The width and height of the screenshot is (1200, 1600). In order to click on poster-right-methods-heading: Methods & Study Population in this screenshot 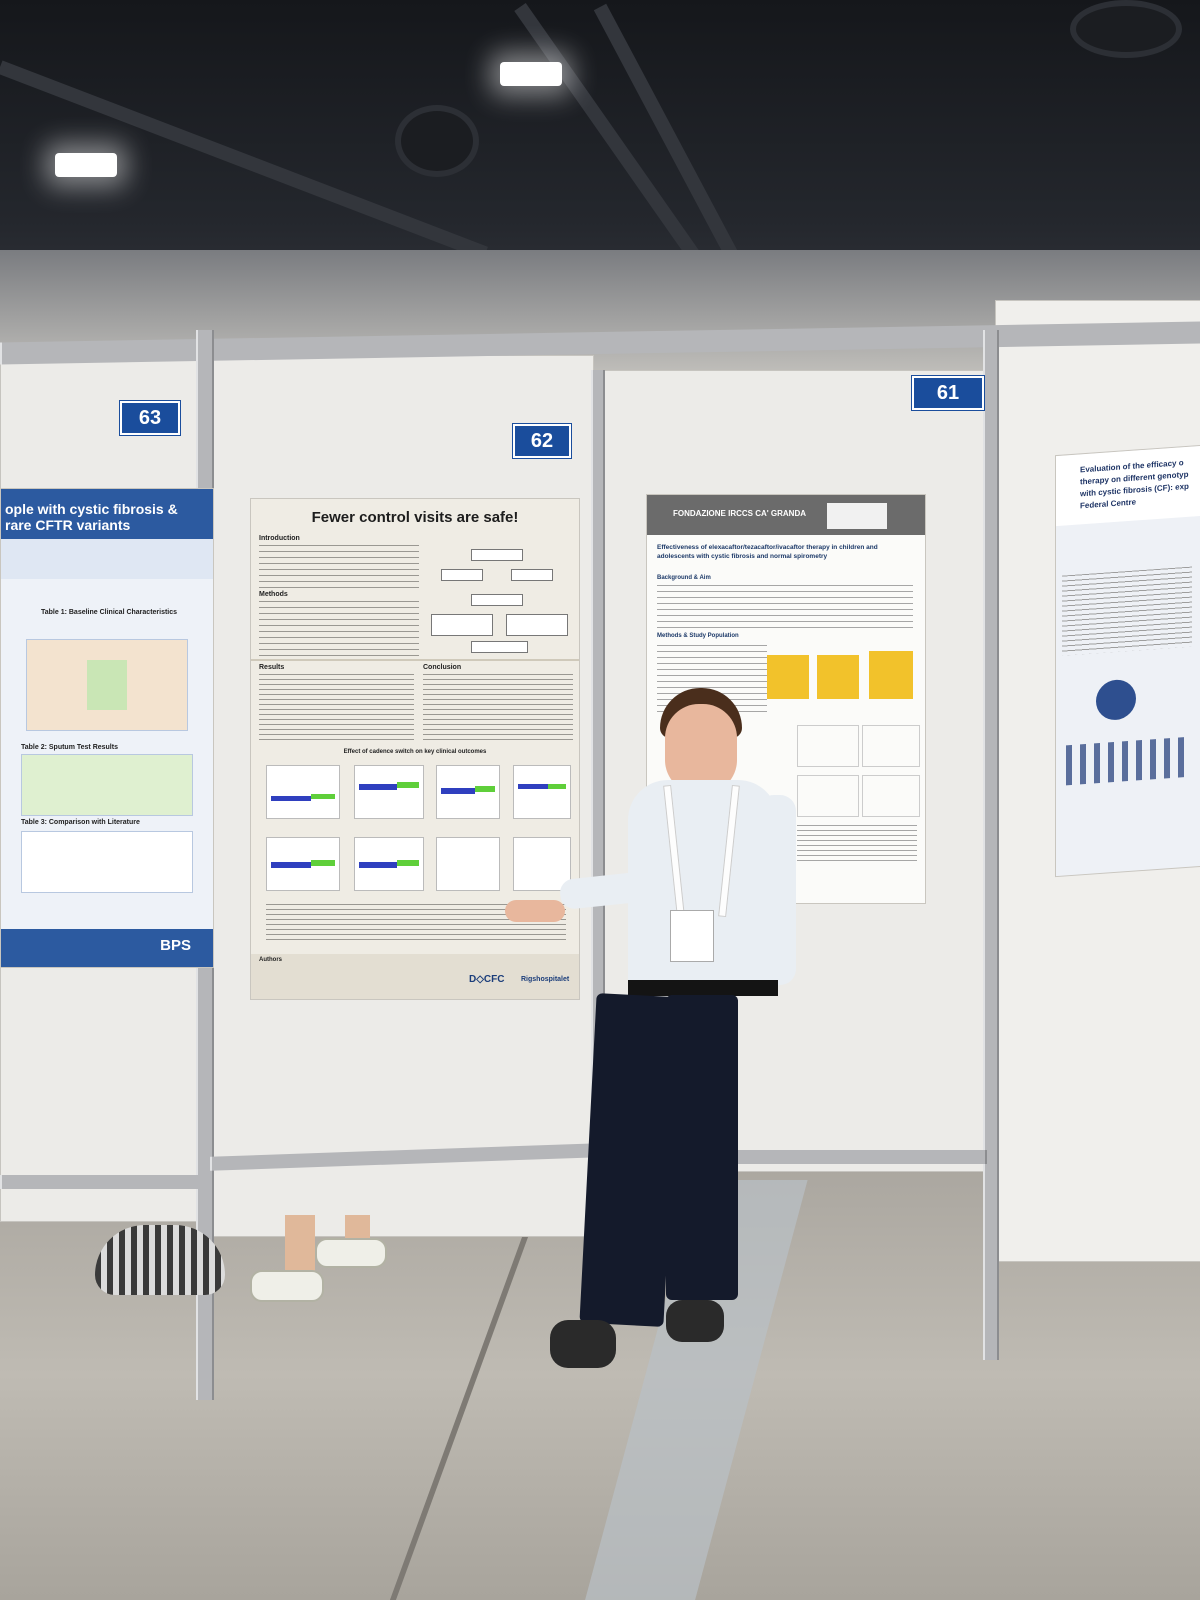, I will do `click(698, 636)`.